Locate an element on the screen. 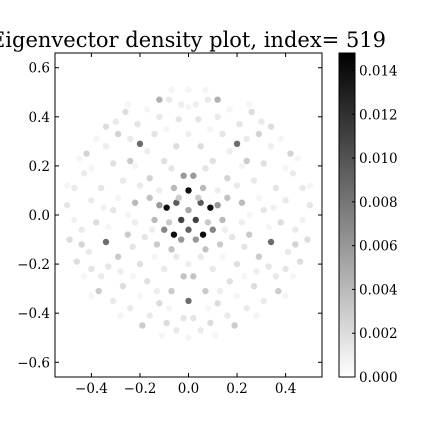 This screenshot has width=432, height=432. colorbar-tick-label: 0.014 is located at coordinates (378, 72).